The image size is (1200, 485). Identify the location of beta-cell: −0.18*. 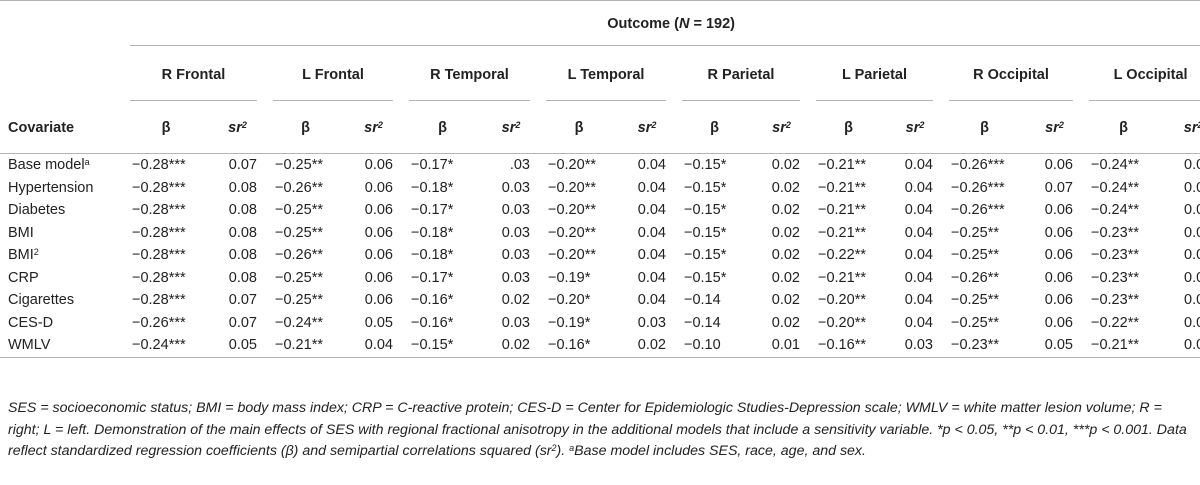
(432, 255).